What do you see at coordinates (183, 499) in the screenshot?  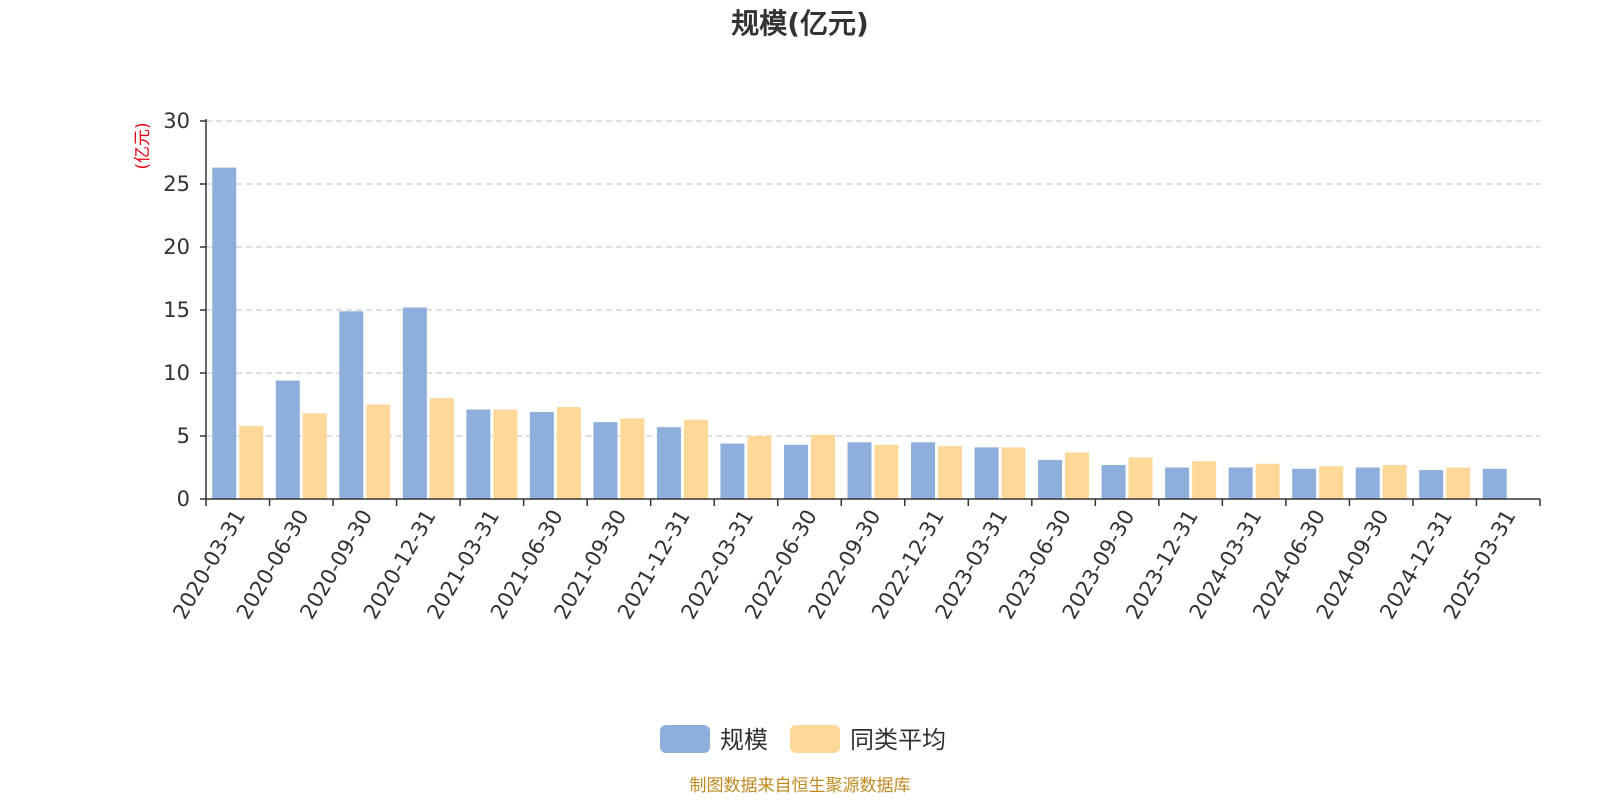 I see `y-tick-label: 0` at bounding box center [183, 499].